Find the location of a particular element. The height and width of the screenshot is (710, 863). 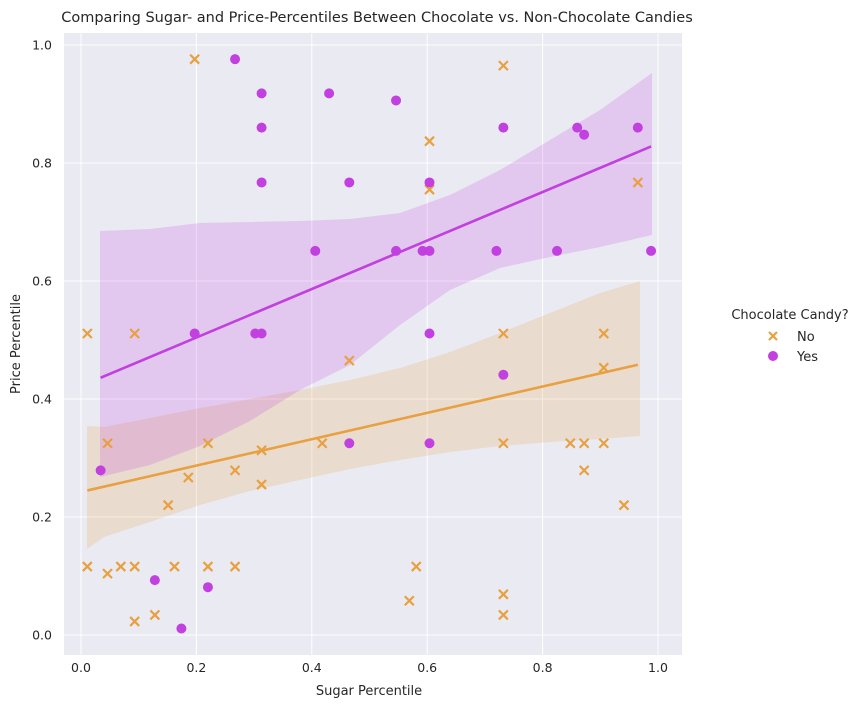

y-tick-label: 0.0 is located at coordinates (42, 635).